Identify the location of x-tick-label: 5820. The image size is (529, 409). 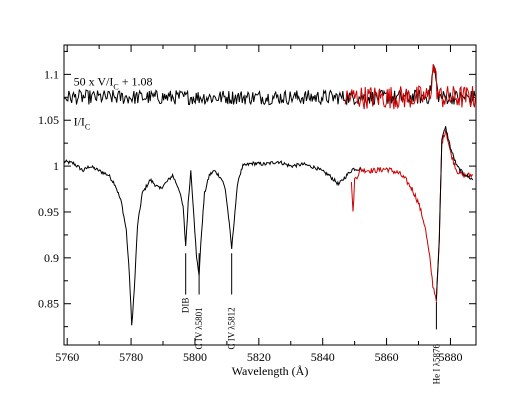
(259, 357).